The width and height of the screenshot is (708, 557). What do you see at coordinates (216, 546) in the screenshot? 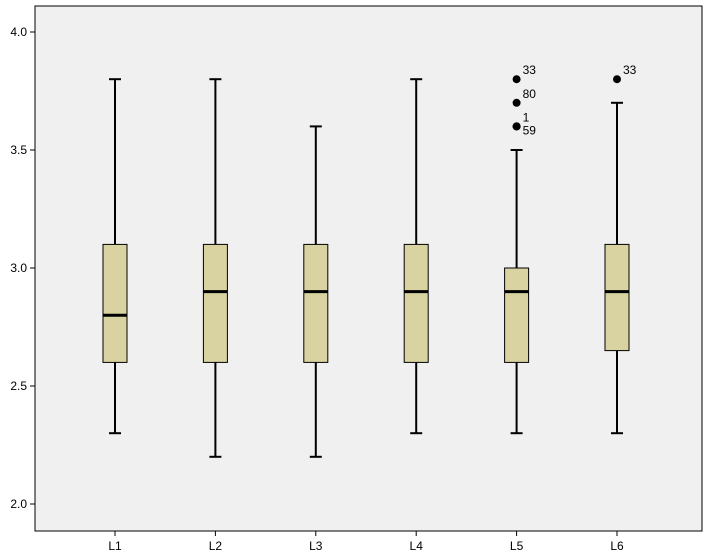
I see `x-tick-label: L2` at bounding box center [216, 546].